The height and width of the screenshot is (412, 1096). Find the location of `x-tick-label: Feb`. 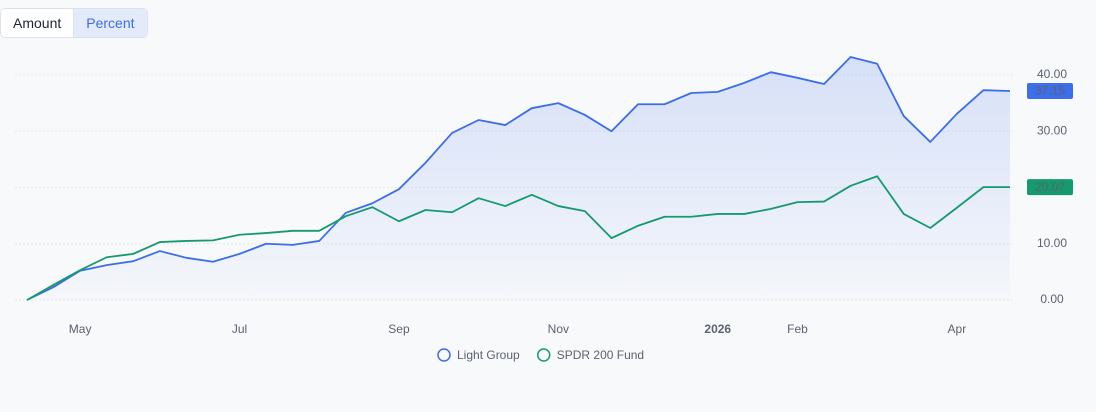

x-tick-label: Feb is located at coordinates (797, 329).